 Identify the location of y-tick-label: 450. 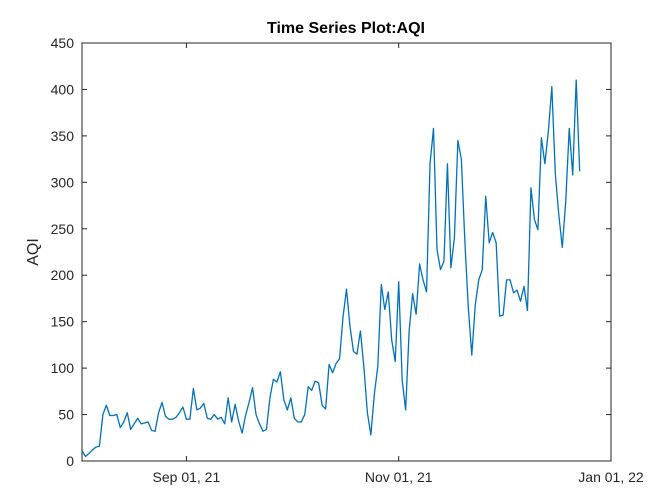
(63, 43).